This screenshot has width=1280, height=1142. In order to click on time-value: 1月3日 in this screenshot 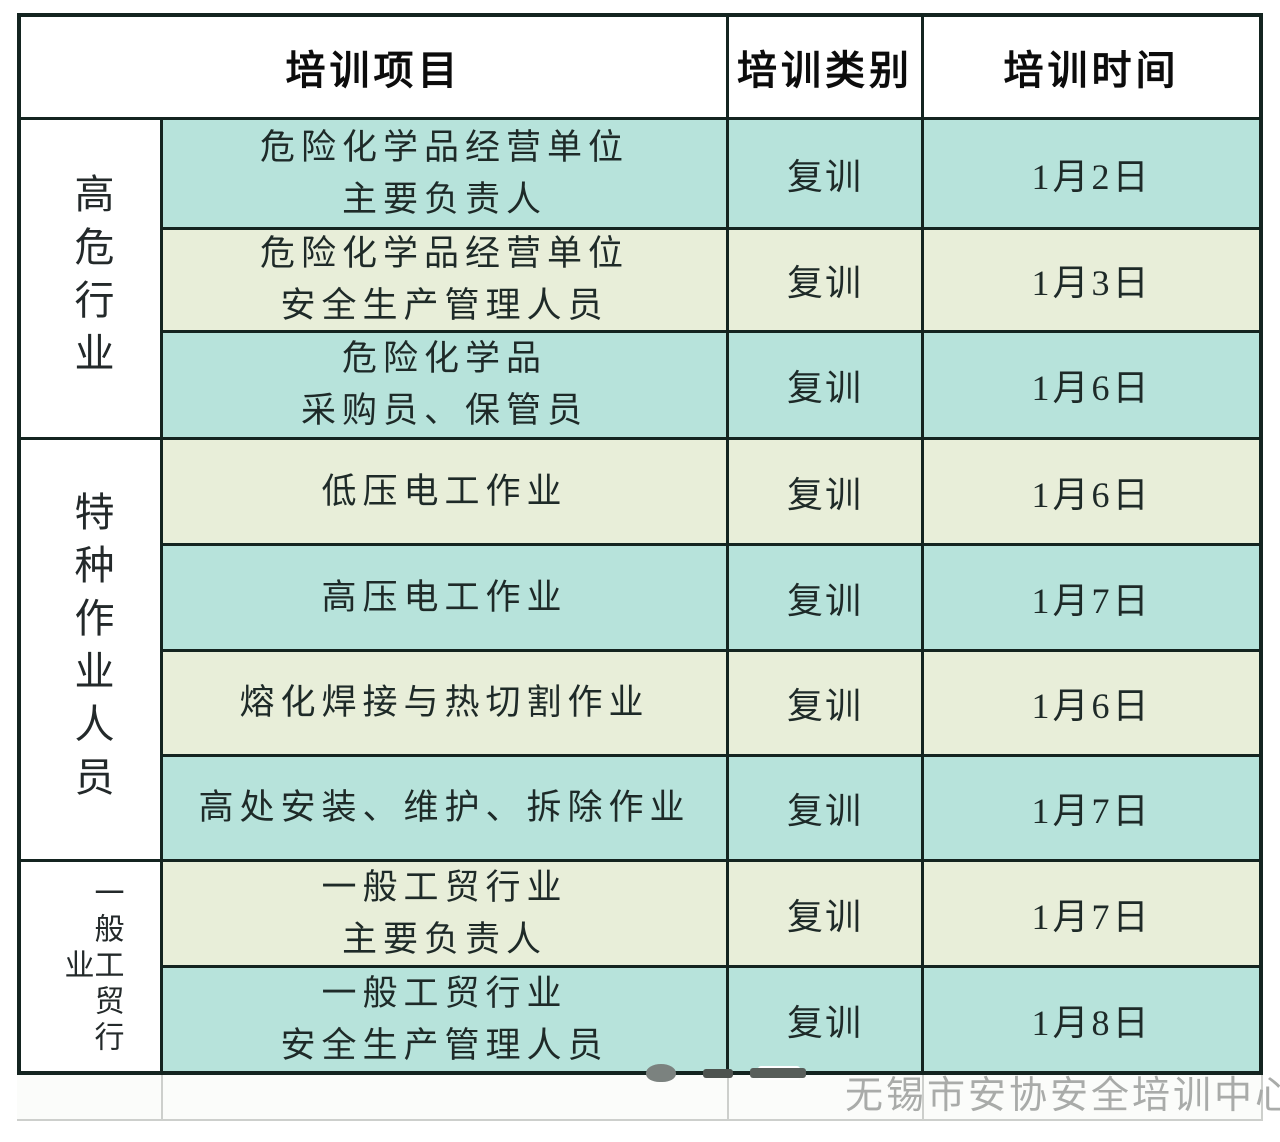, I will do `click(1091, 283)`.